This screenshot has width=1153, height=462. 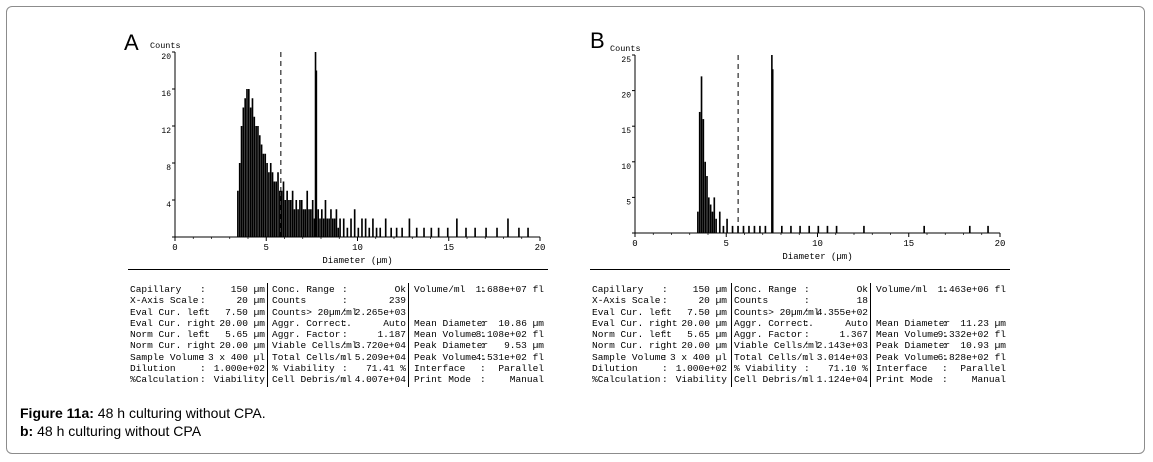 What do you see at coordinates (626, 167) in the screenshot?
I see `y-tick-label: 10` at bounding box center [626, 167].